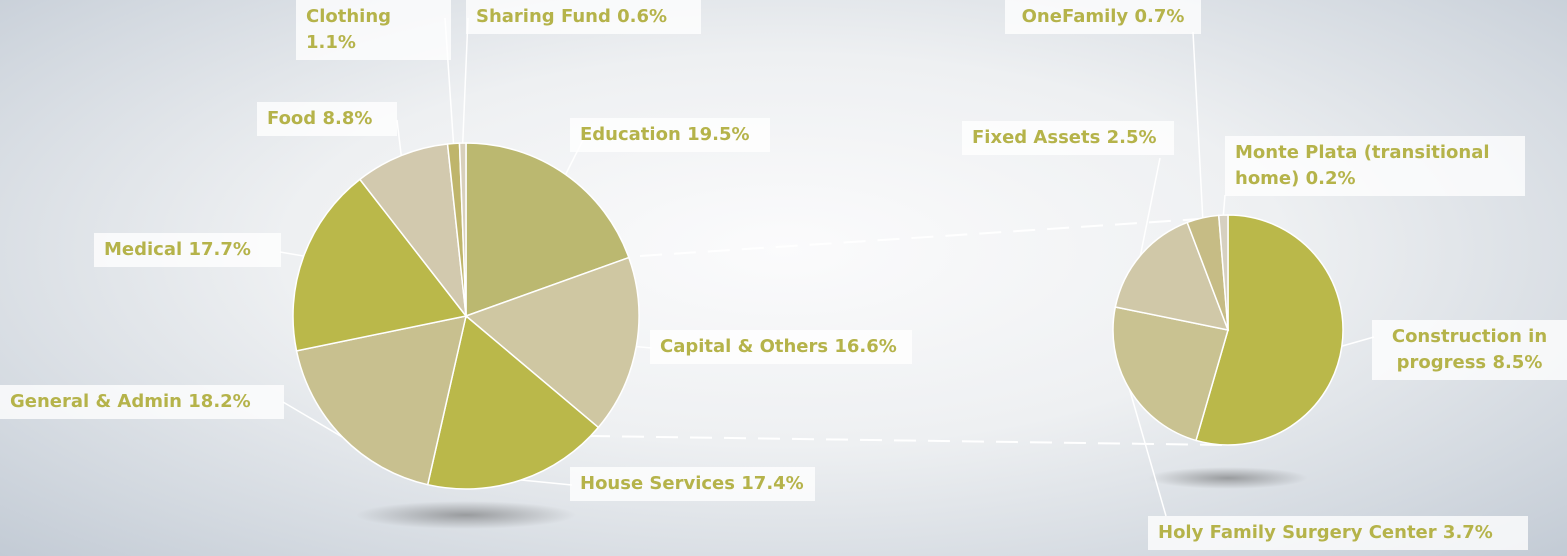 This screenshot has width=1567, height=556. Describe the element at coordinates (373, 30) in the screenshot. I see `data-label: Clothing 1.1%` at that location.